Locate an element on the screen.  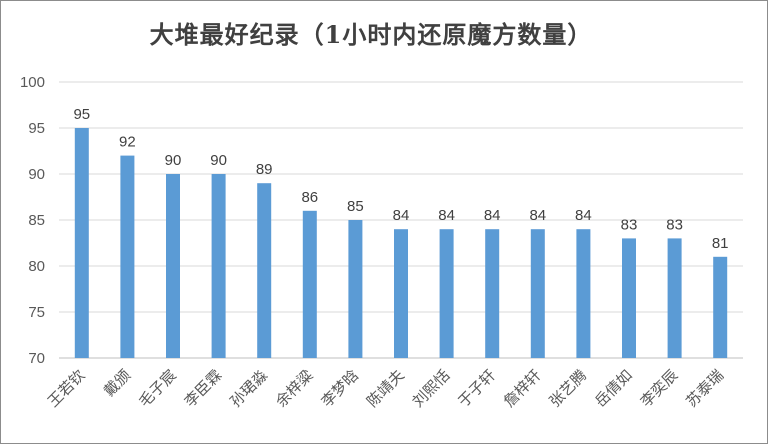
y-tick-label: 75 is located at coordinates (36, 312).